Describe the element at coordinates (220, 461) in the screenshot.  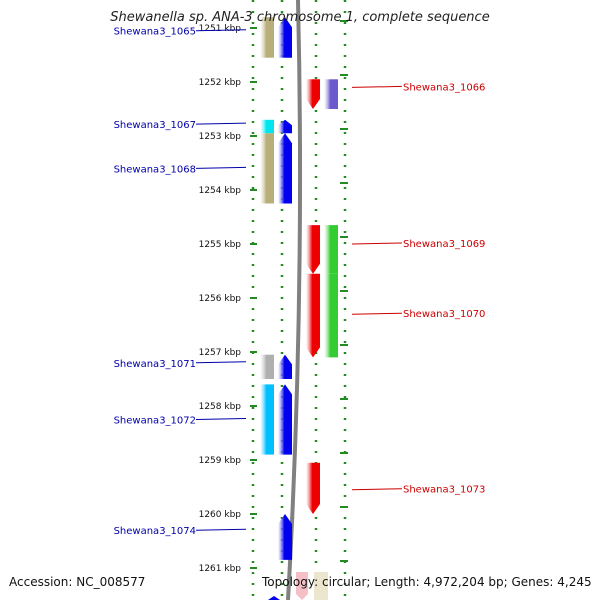
I see `tick-label: 1259 kbp` at that location.